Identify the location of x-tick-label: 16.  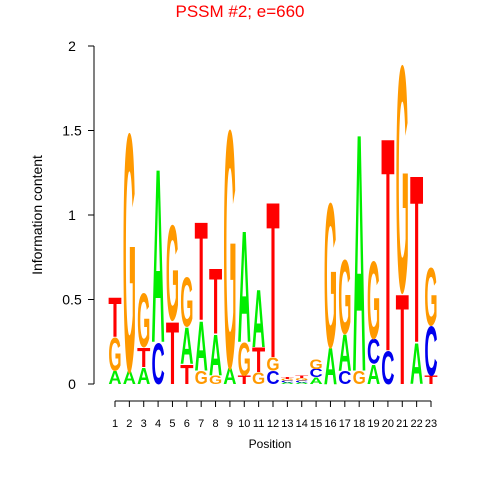
(330, 424).